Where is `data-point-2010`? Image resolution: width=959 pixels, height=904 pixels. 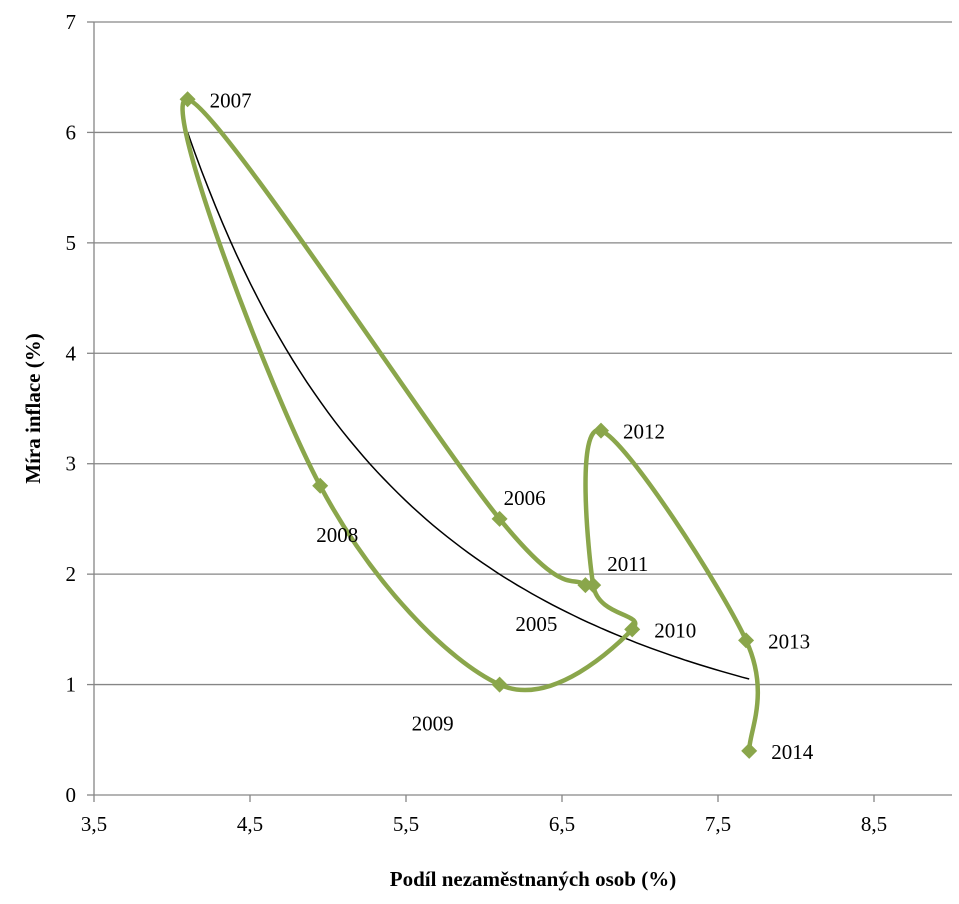
data-point-2010 is located at coordinates (632, 629).